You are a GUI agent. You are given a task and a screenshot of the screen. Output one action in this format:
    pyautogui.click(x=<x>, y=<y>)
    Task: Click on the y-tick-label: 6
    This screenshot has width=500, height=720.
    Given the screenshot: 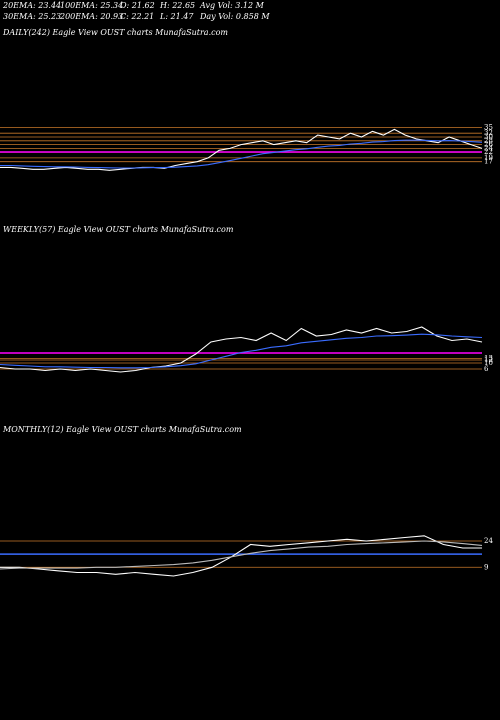 What is the action you would take?
    pyautogui.click(x=486, y=369)
    